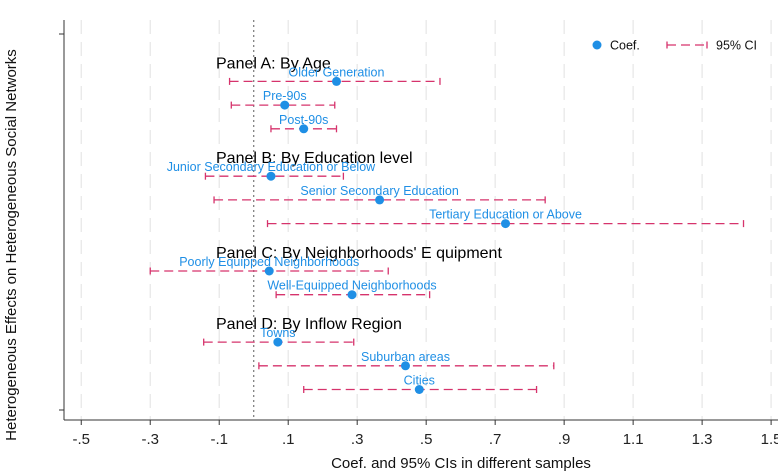 The width and height of the screenshot is (778, 475). I want to click on x-tick-label: .7, so click(495, 439).